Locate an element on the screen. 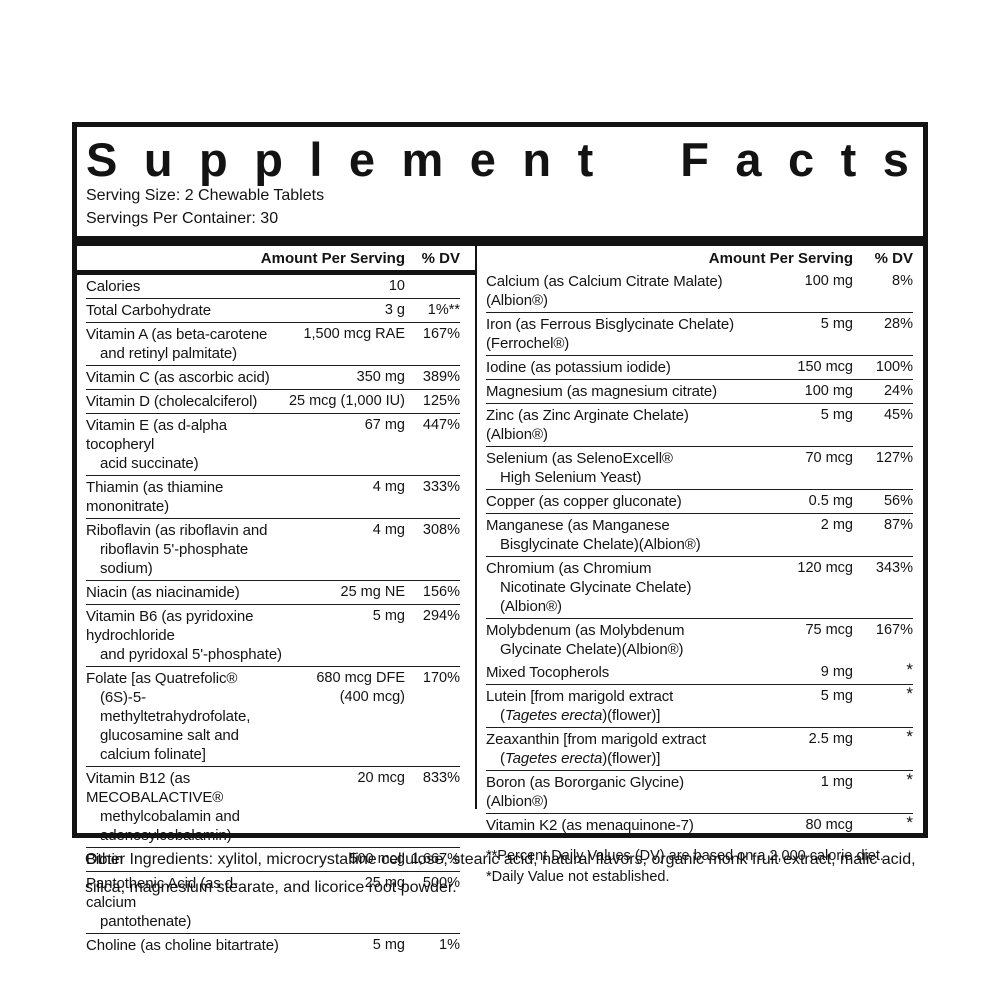 The height and width of the screenshot is (1000, 1000). nutrient-amount: 9 mg is located at coordinates (836, 672).